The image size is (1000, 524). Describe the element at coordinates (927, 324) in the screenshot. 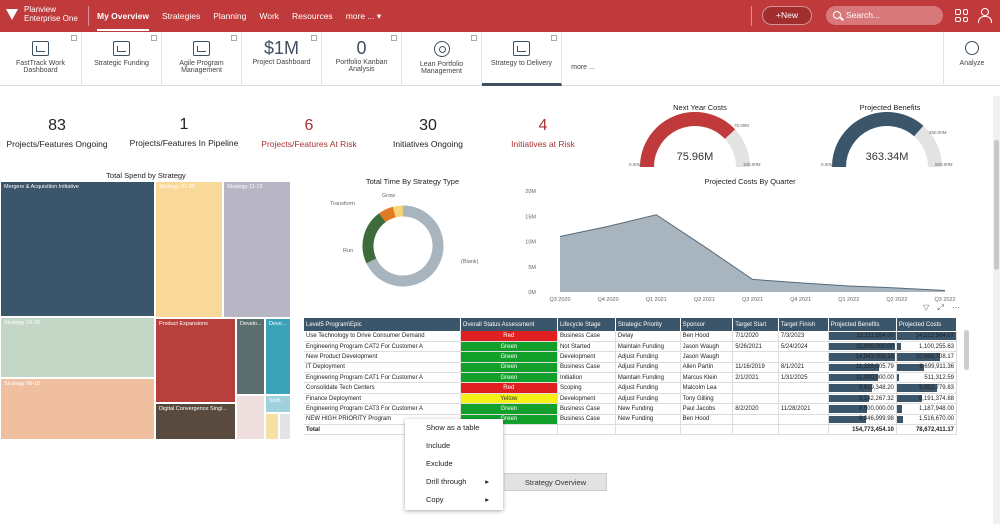

I see `column-header: Projected Costs` at that location.